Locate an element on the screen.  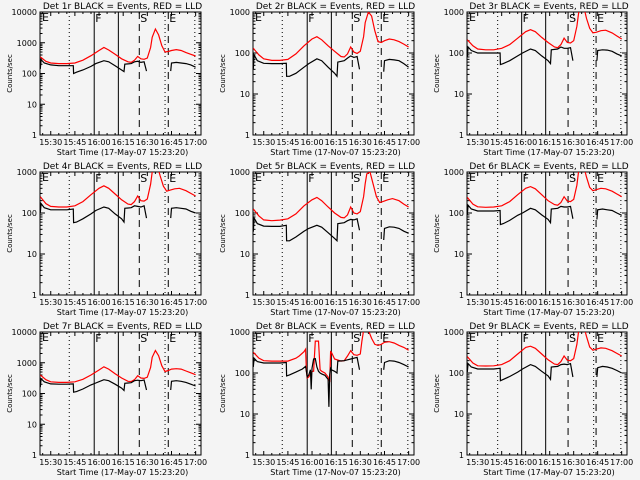
chart-title: Det 7r BLACK = Events, RED = LLD is located at coordinates (122, 327).